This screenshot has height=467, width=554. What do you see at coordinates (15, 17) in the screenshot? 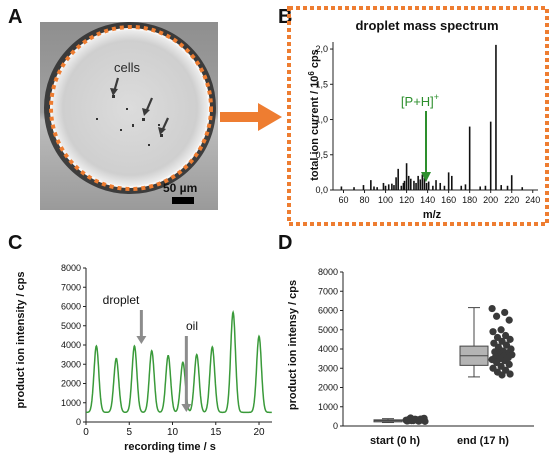
I see `panel-letter-a: A` at bounding box center [15, 17].